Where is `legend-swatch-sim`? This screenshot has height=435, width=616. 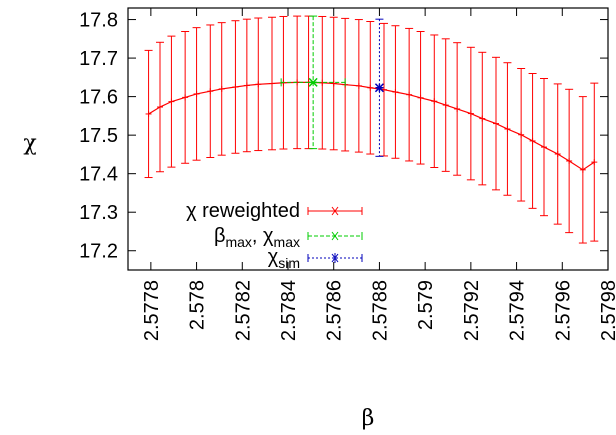 legend-swatch-sim is located at coordinates (335, 258).